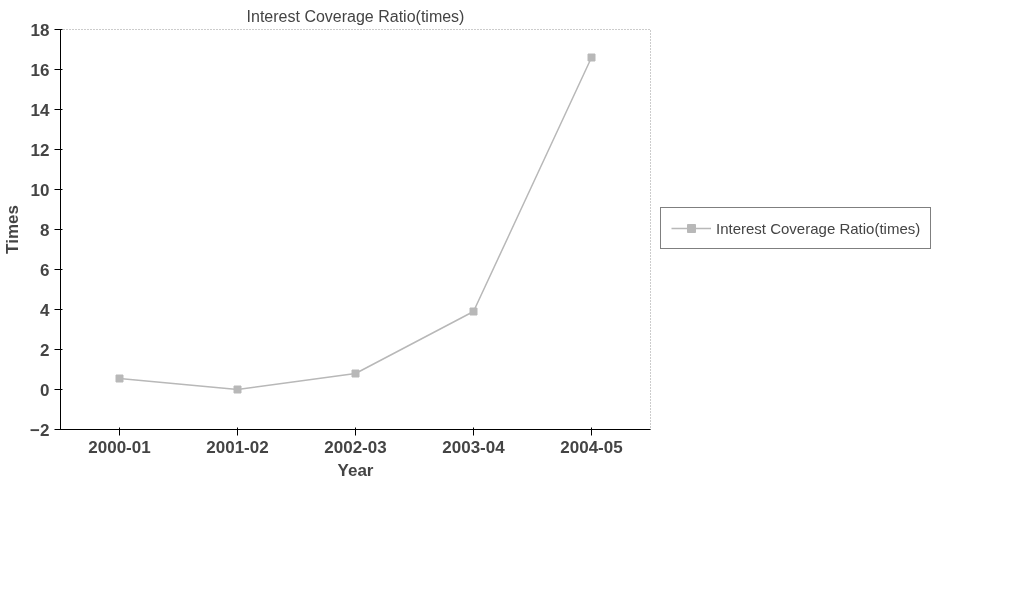  What do you see at coordinates (591, 447) in the screenshot?
I see `x-tick-label: 2004-05` at bounding box center [591, 447].